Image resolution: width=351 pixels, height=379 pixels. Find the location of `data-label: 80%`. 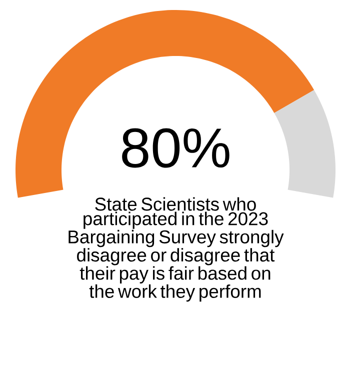

data-label: 80% is located at coordinates (176, 148).